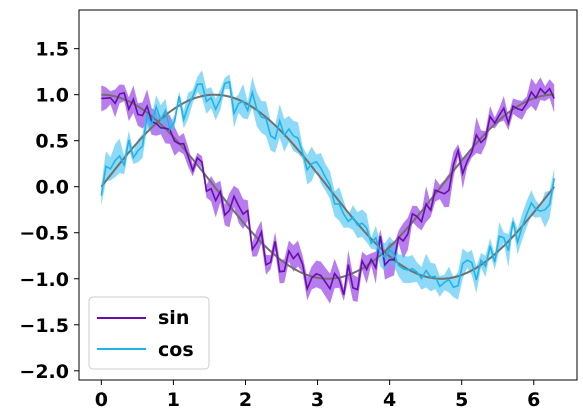  Describe the element at coordinates (317, 400) in the screenshot. I see `x-tick-label: 3` at that location.